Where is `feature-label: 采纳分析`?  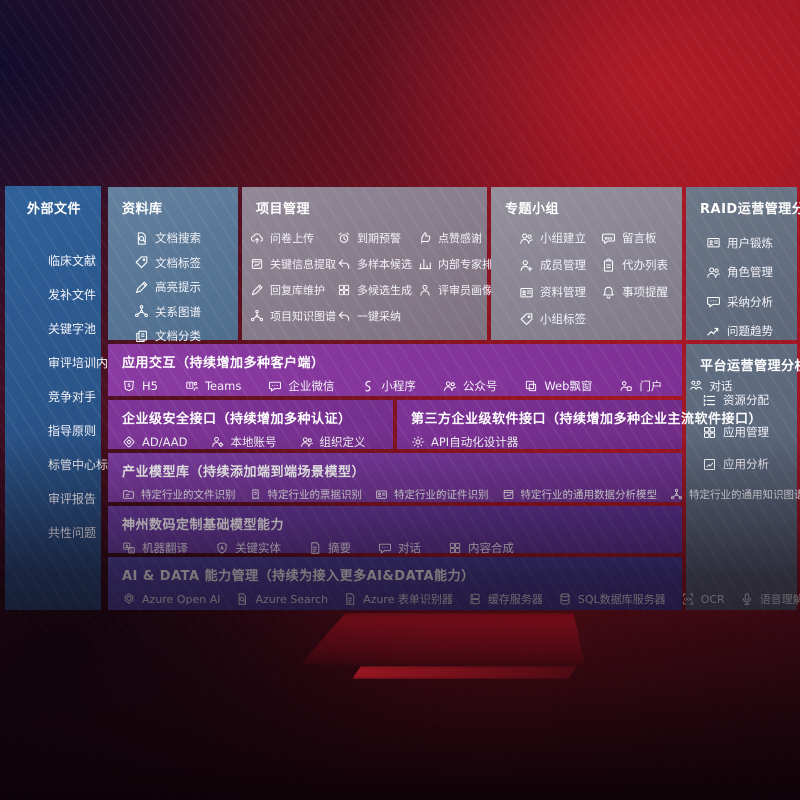
feature-label: 采纳分析 is located at coordinates (750, 301).